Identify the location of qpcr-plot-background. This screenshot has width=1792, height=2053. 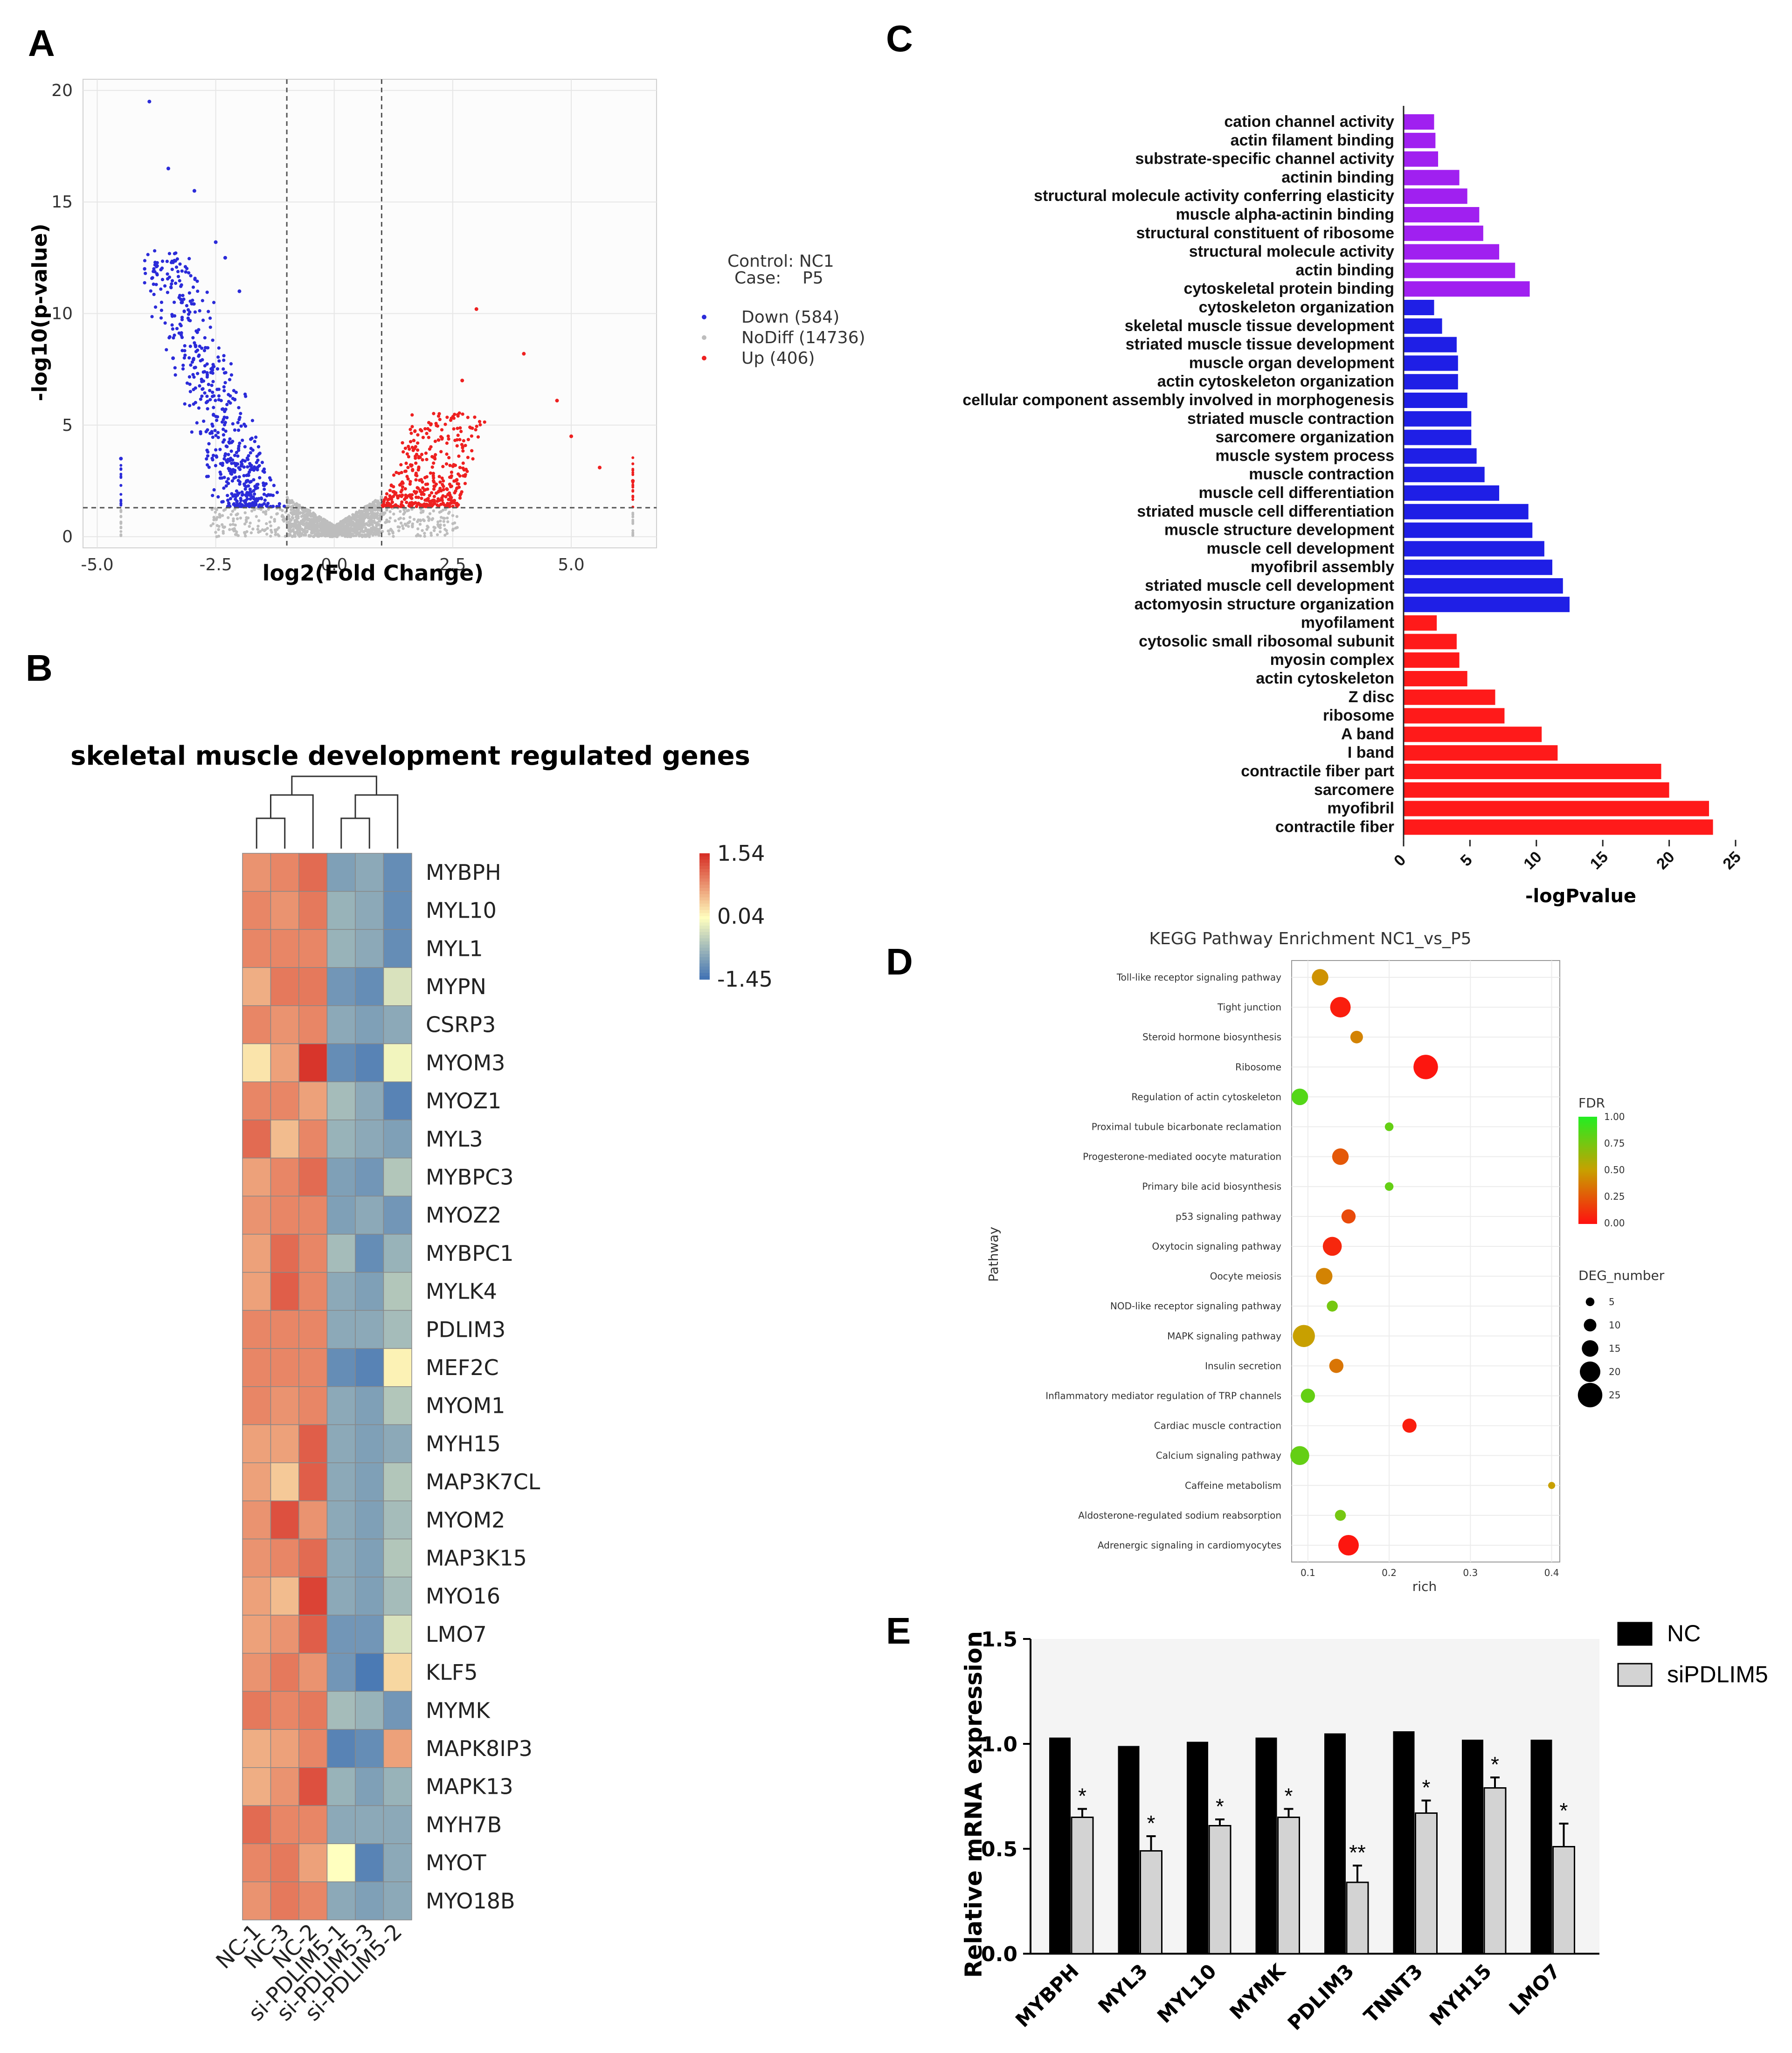
(1315, 1796).